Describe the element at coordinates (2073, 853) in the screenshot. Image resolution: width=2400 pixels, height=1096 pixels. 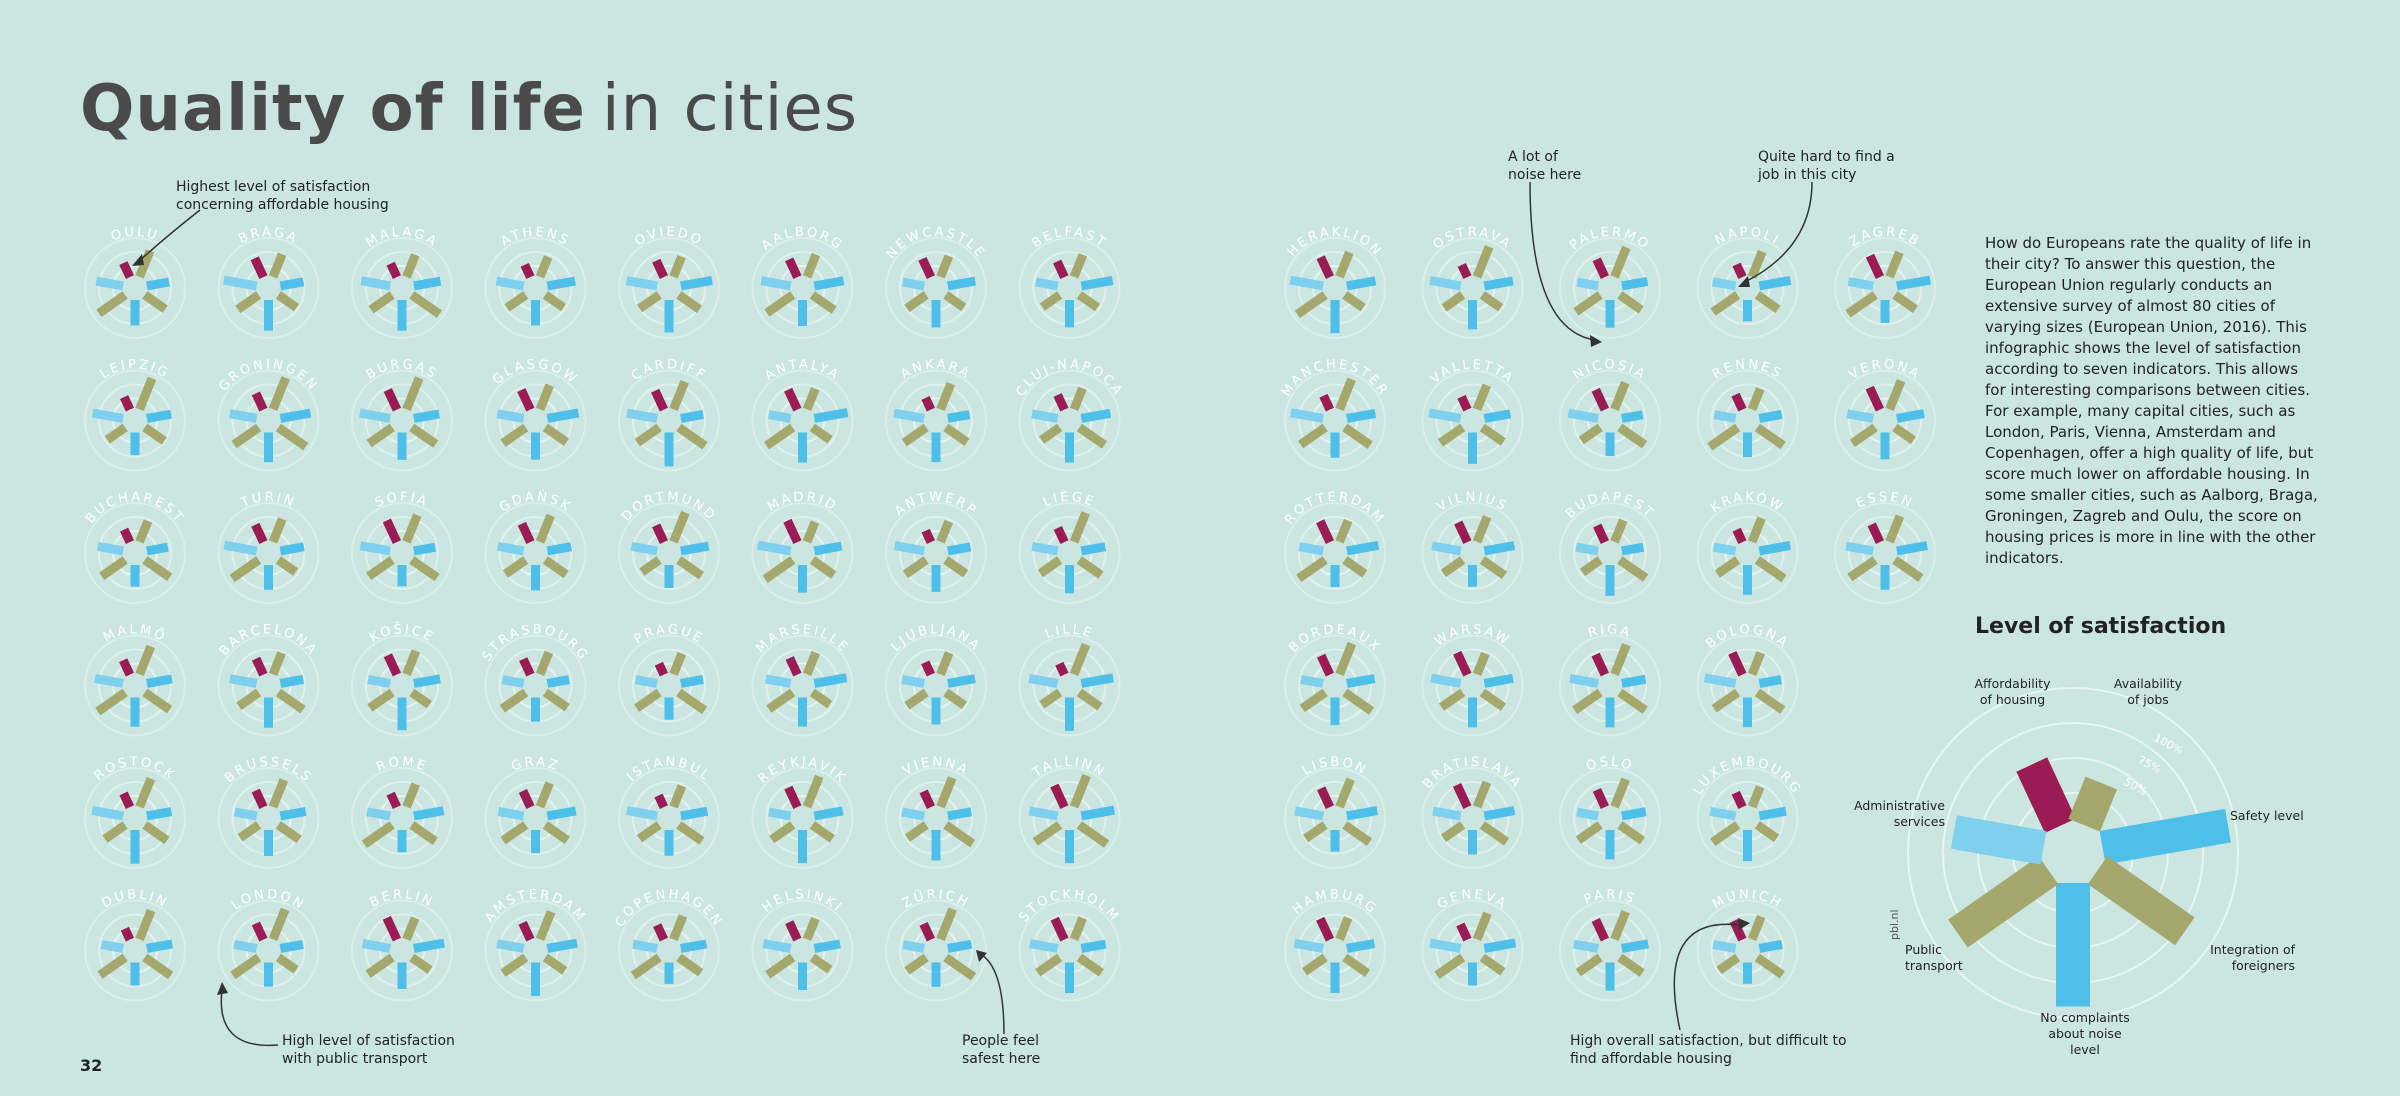
I see `legend-chart: 100% 75% 50%` at that location.